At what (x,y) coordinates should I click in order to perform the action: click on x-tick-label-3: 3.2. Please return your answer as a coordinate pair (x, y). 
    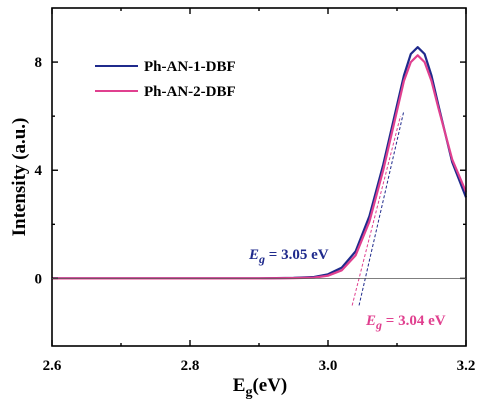
    Looking at the image, I should click on (466, 366).